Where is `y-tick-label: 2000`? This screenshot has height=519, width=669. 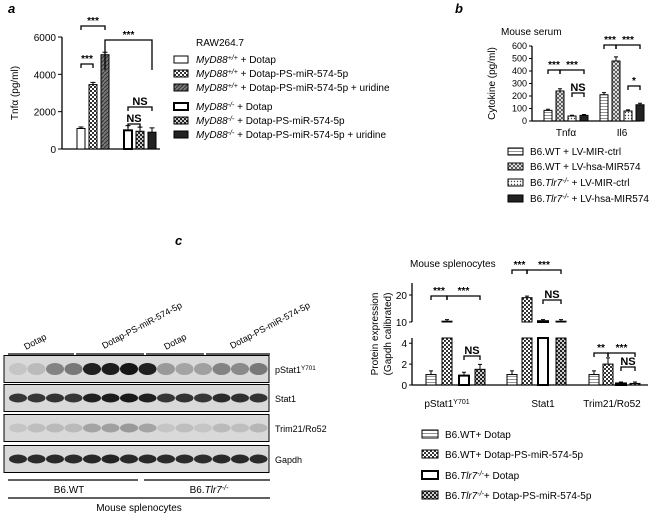 y-tick-label: 2000 is located at coordinates (45, 113).